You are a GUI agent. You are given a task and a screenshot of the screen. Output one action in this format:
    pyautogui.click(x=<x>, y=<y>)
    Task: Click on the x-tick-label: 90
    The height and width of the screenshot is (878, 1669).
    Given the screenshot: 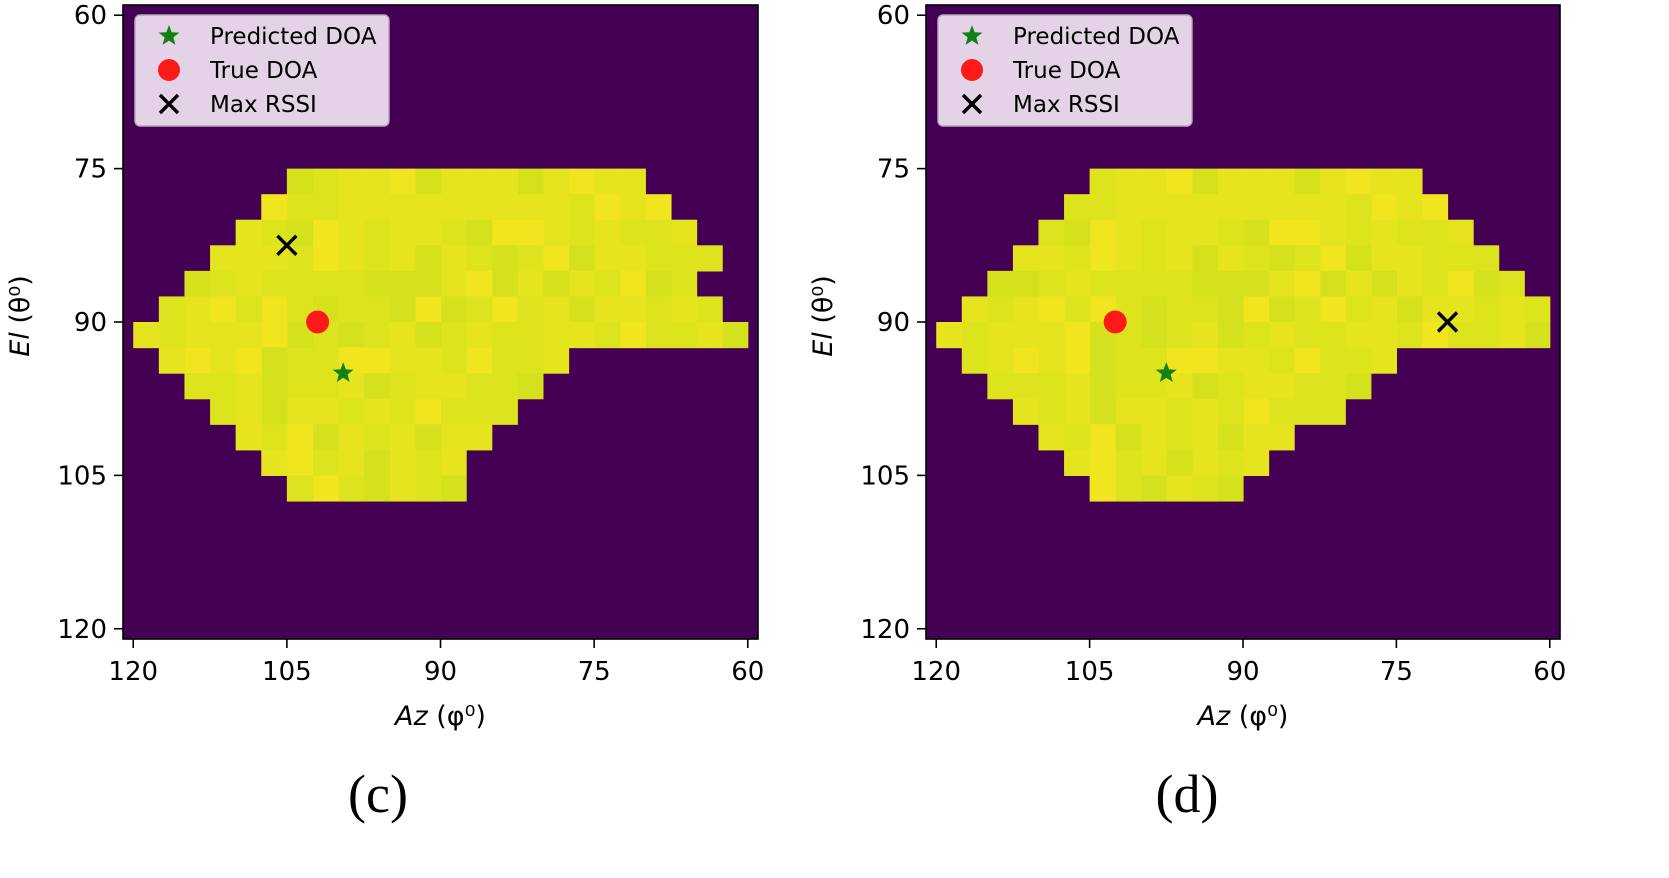 What is the action you would take?
    pyautogui.click(x=440, y=672)
    